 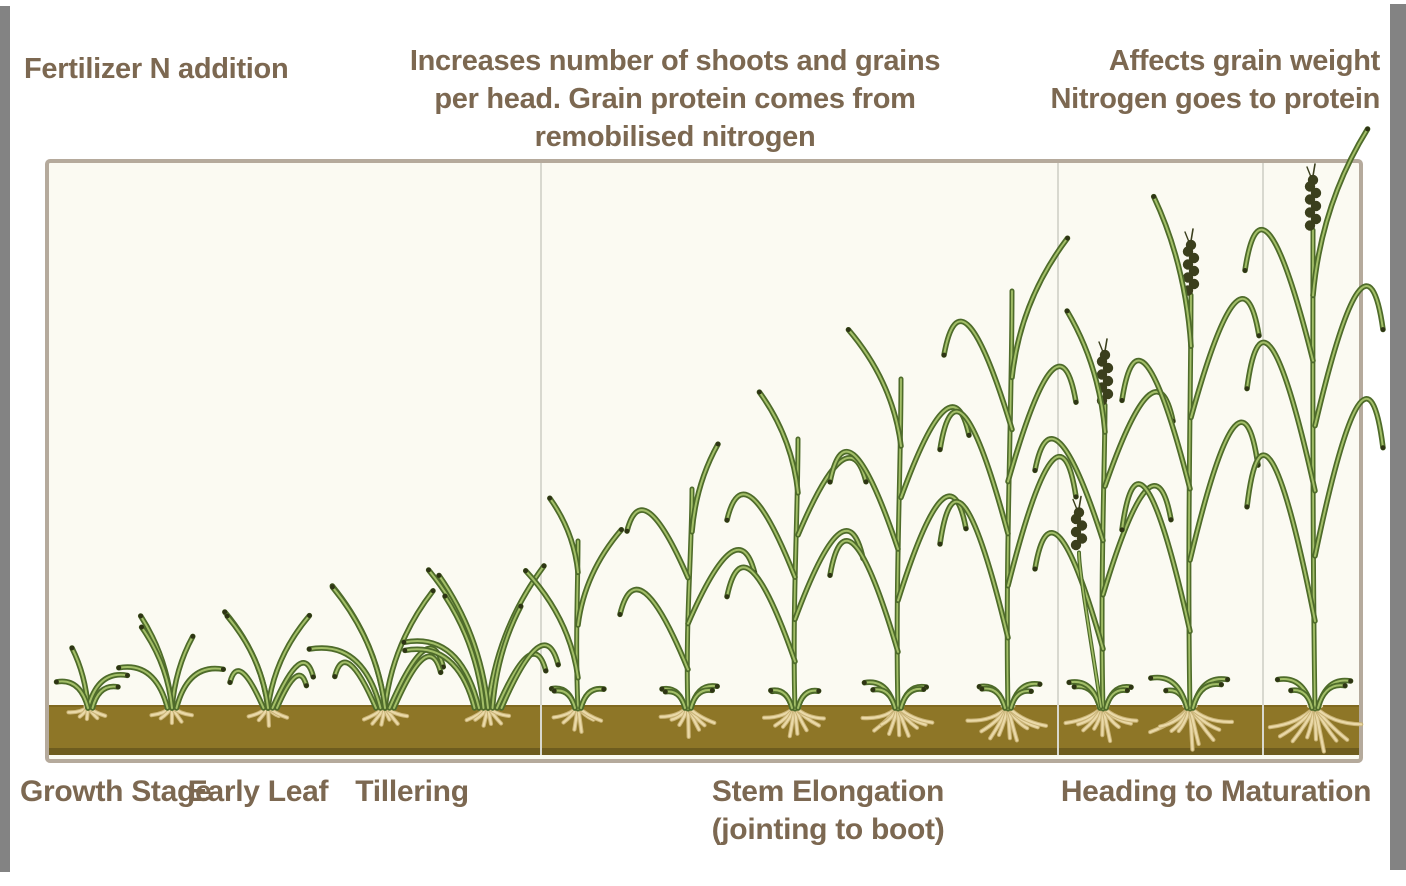 I want to click on stage-label-tillering: Tillering, so click(x=412, y=792).